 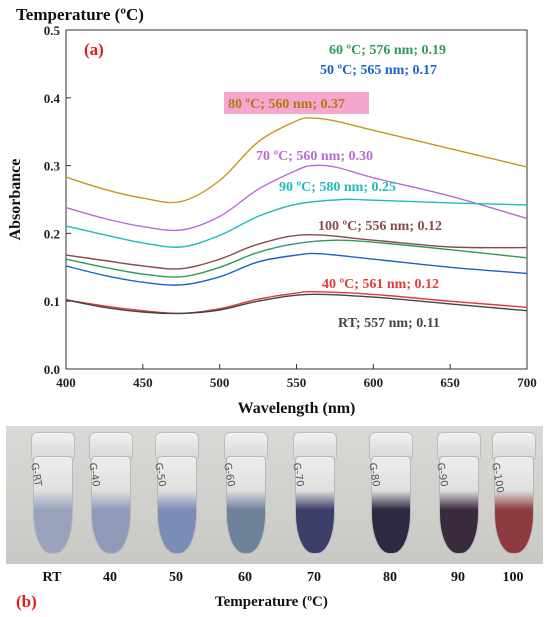 What do you see at coordinates (52, 233) in the screenshot?
I see `y-tick-label: 0.2` at bounding box center [52, 233].